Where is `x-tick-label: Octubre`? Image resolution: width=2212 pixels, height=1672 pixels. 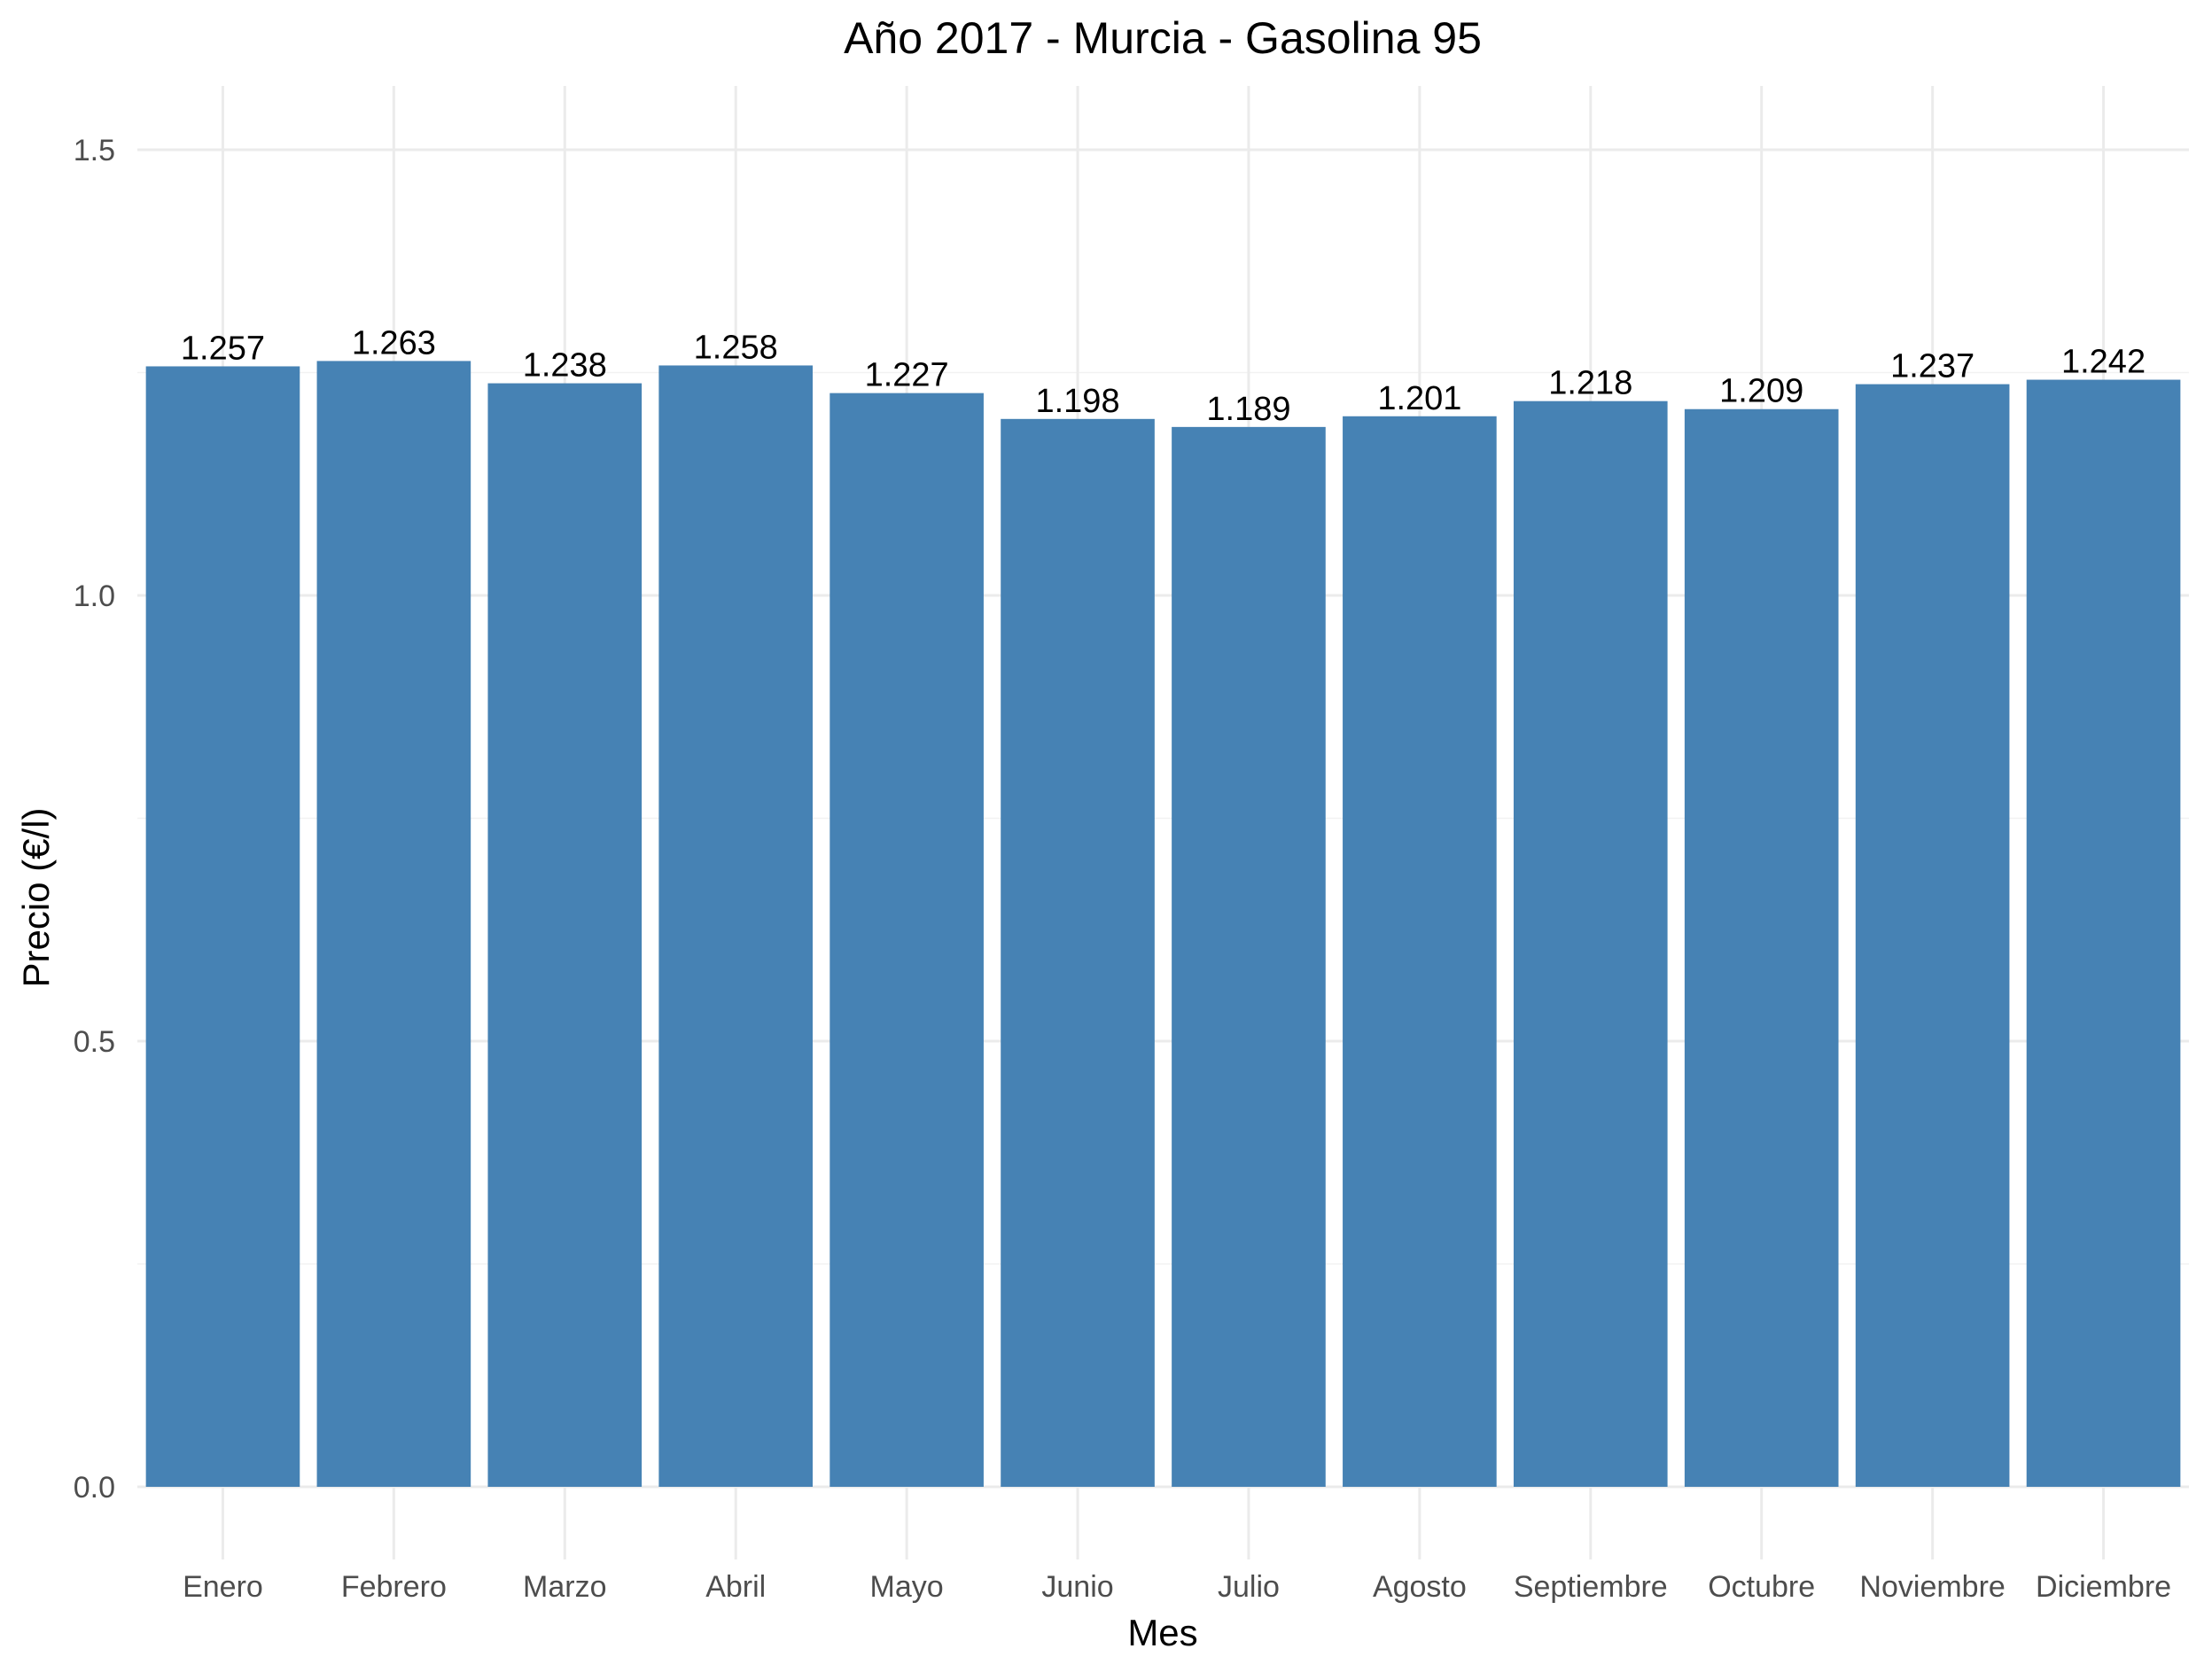
x-tick-label: Octubre is located at coordinates (1761, 1587).